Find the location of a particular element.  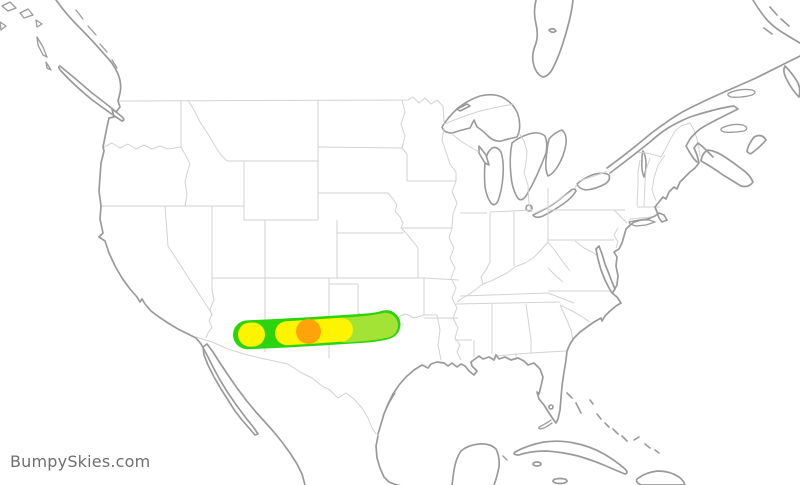

texas-barrier-islands is located at coordinates (389, 404).